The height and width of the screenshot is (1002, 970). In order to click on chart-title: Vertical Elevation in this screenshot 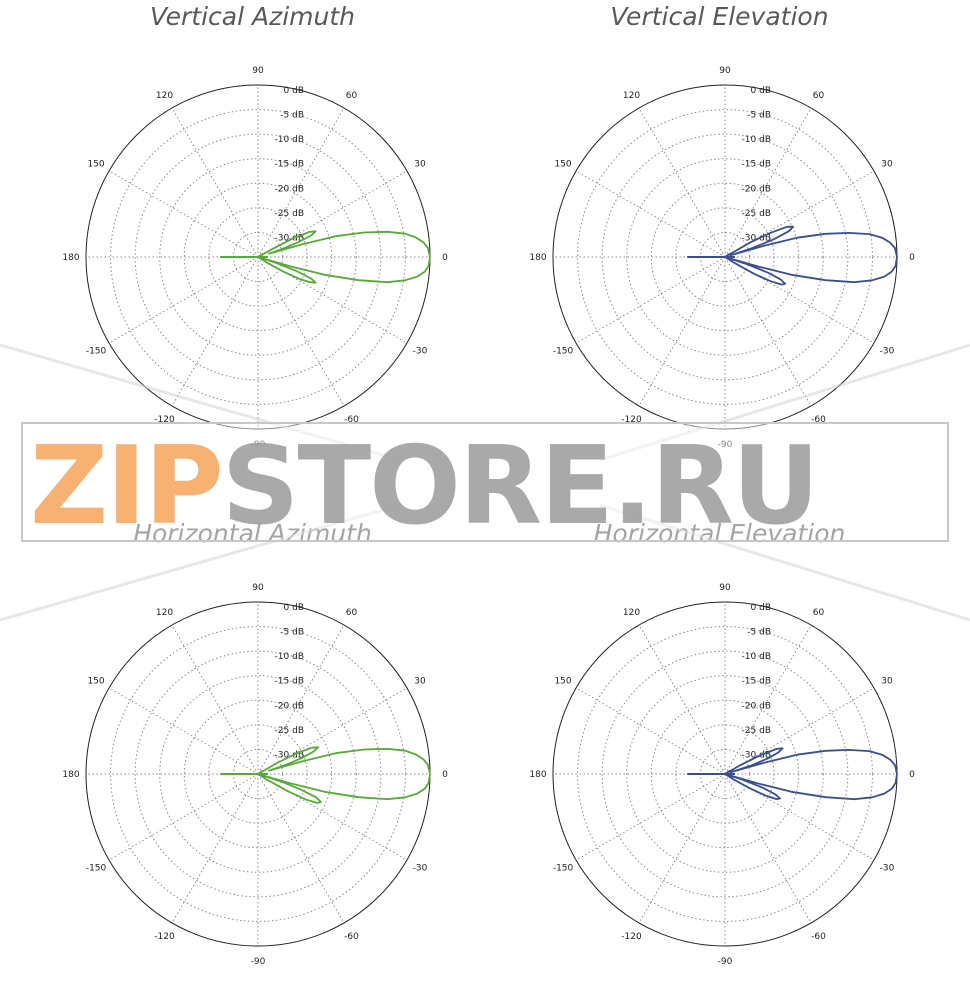, I will do `click(719, 16)`.